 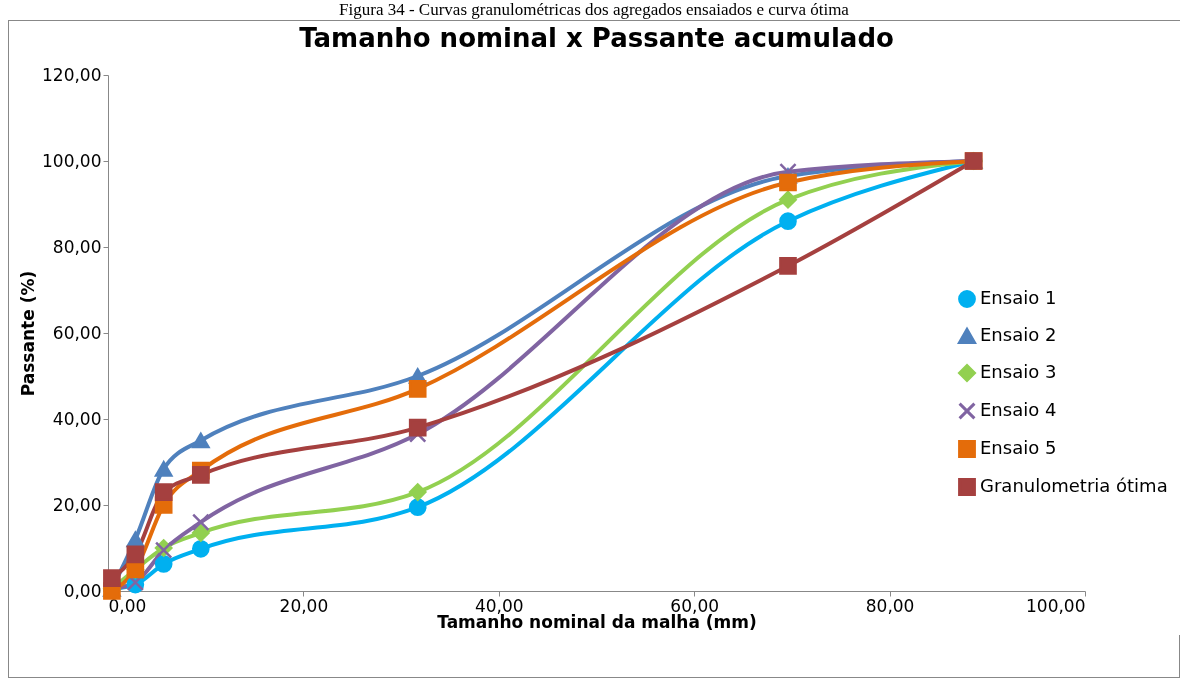 I want to click on text: Figura 34 - Curvas granulométricas dos agregados ensaiados e curva ótima, so click(x=594, y=10).